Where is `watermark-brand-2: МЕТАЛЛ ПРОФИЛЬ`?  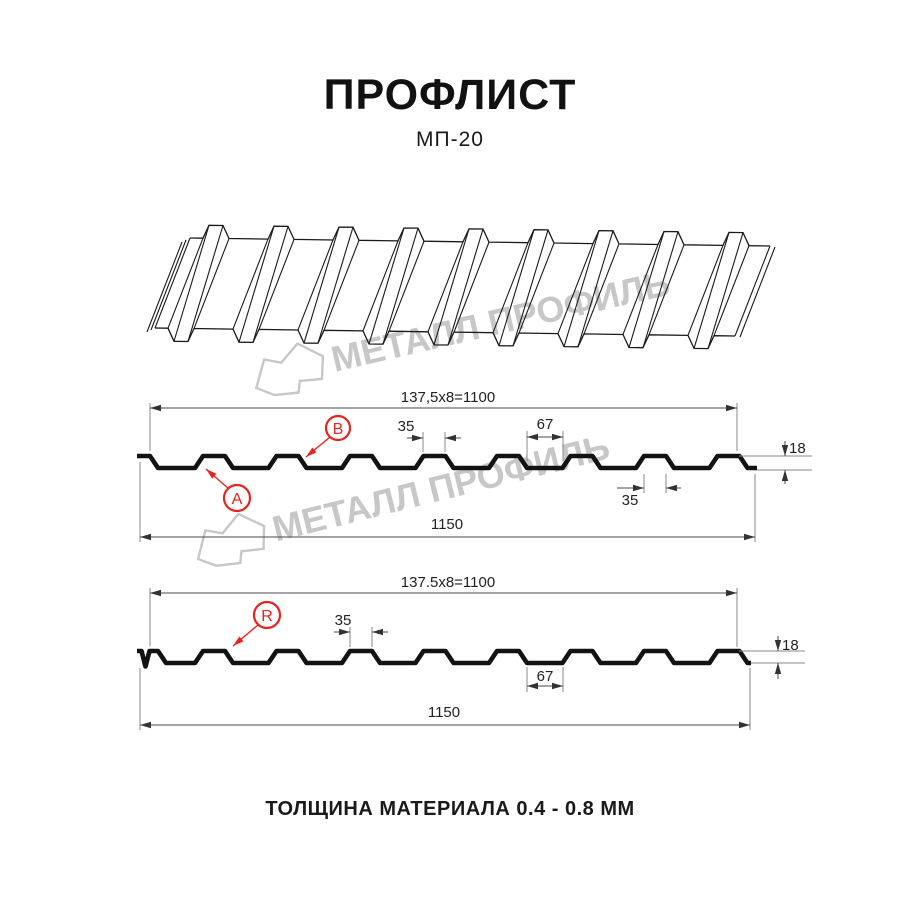
watermark-brand-2: МЕТАЛЛ ПРОФИЛЬ is located at coordinates (405, 497).